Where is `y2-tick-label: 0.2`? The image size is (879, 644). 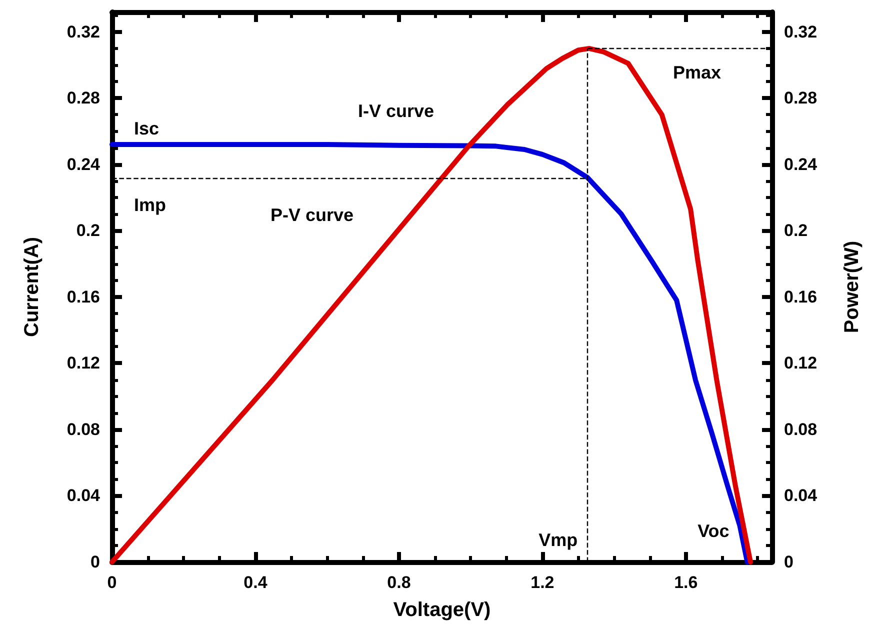 y2-tick-label: 0.2 is located at coordinates (796, 230).